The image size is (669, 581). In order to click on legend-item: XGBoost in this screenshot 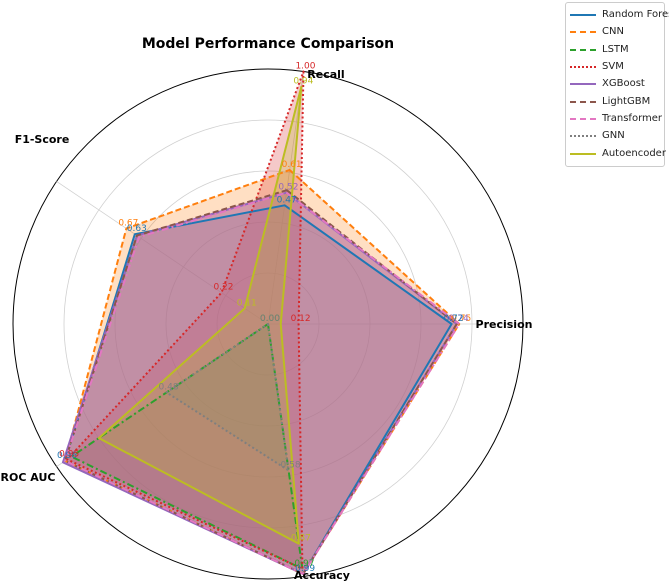, I will do `click(615, 83)`.